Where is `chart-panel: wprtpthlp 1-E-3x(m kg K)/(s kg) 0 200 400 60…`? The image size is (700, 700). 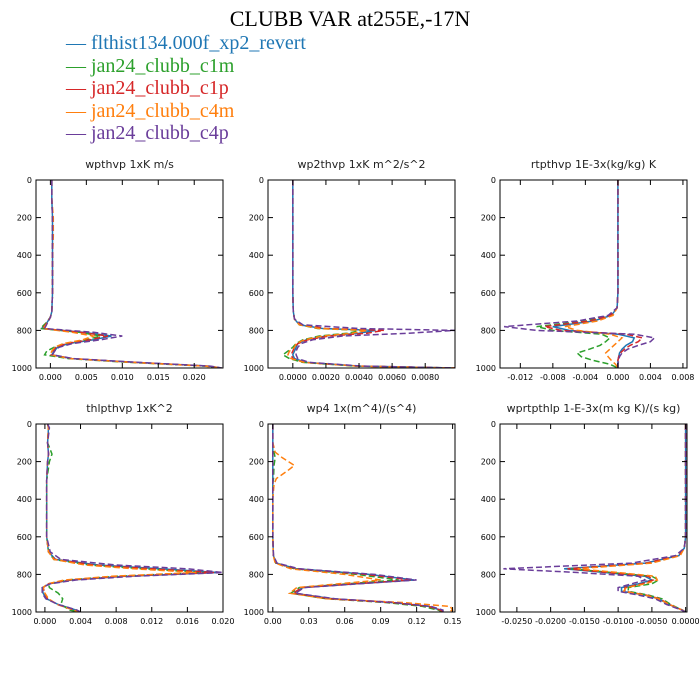
chart-panel: wprtpthlp 1-E-3x(m kg K)/(s kg) 0 200 400 60… is located at coordinates (588, 514).